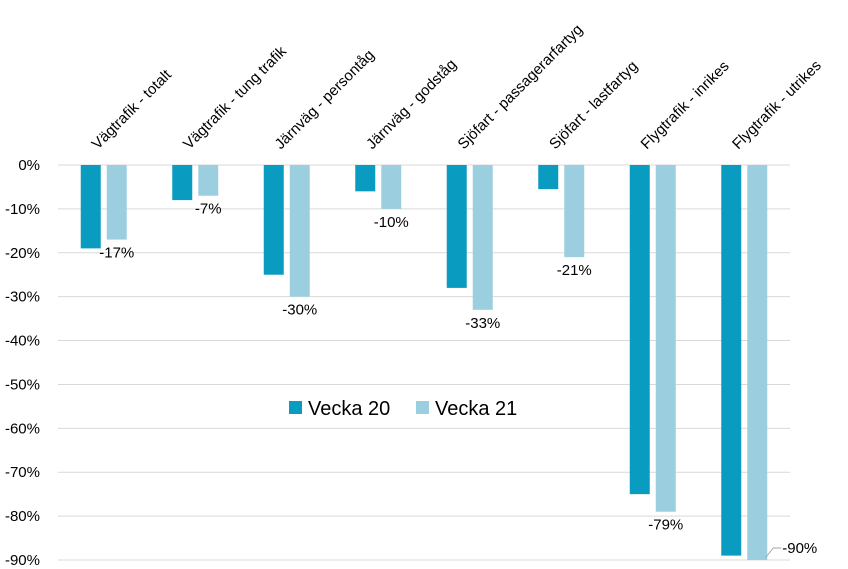 The width and height of the screenshot is (848, 569). Describe the element at coordinates (22, 363) in the screenshot. I see `y-axis: 0% -10% -20% -30% -40% -50% -60% -70% -80% -90%` at that location.